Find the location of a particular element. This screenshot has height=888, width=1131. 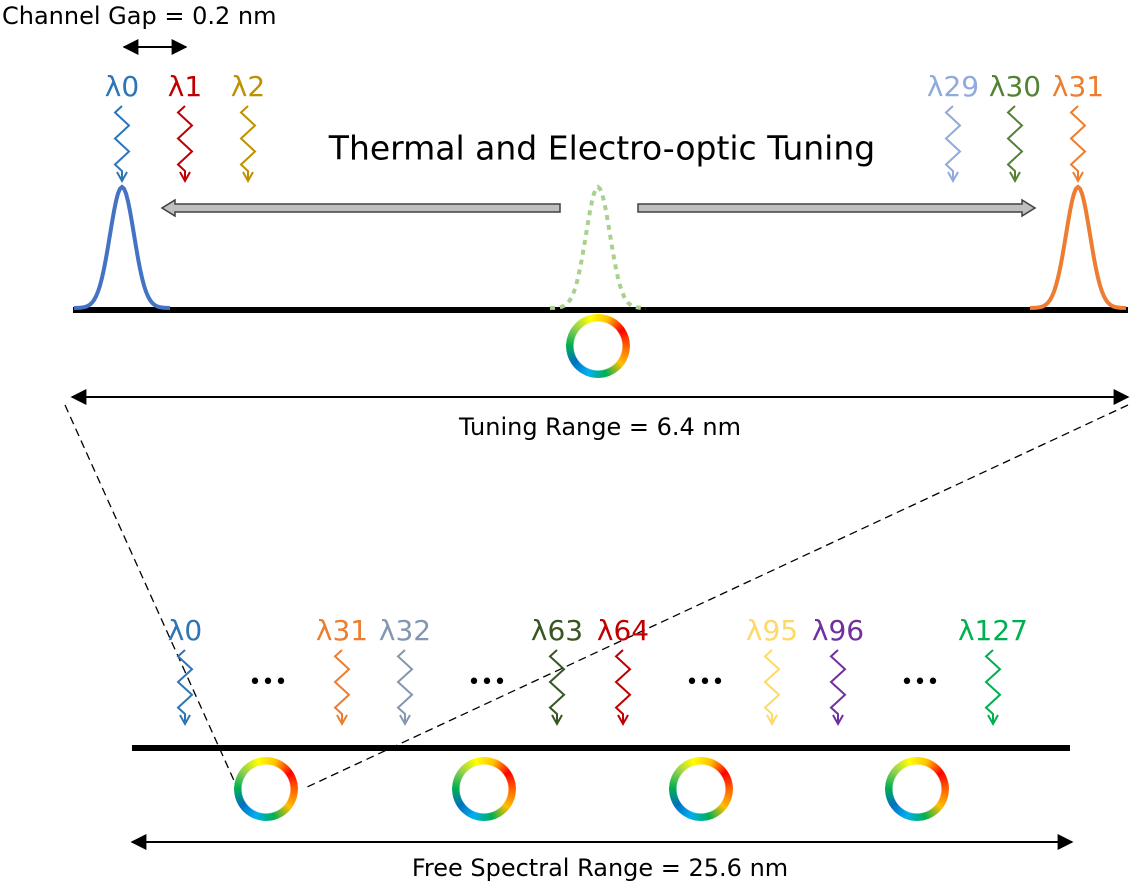

wavelength-label: λ29 is located at coordinates (953, 86).